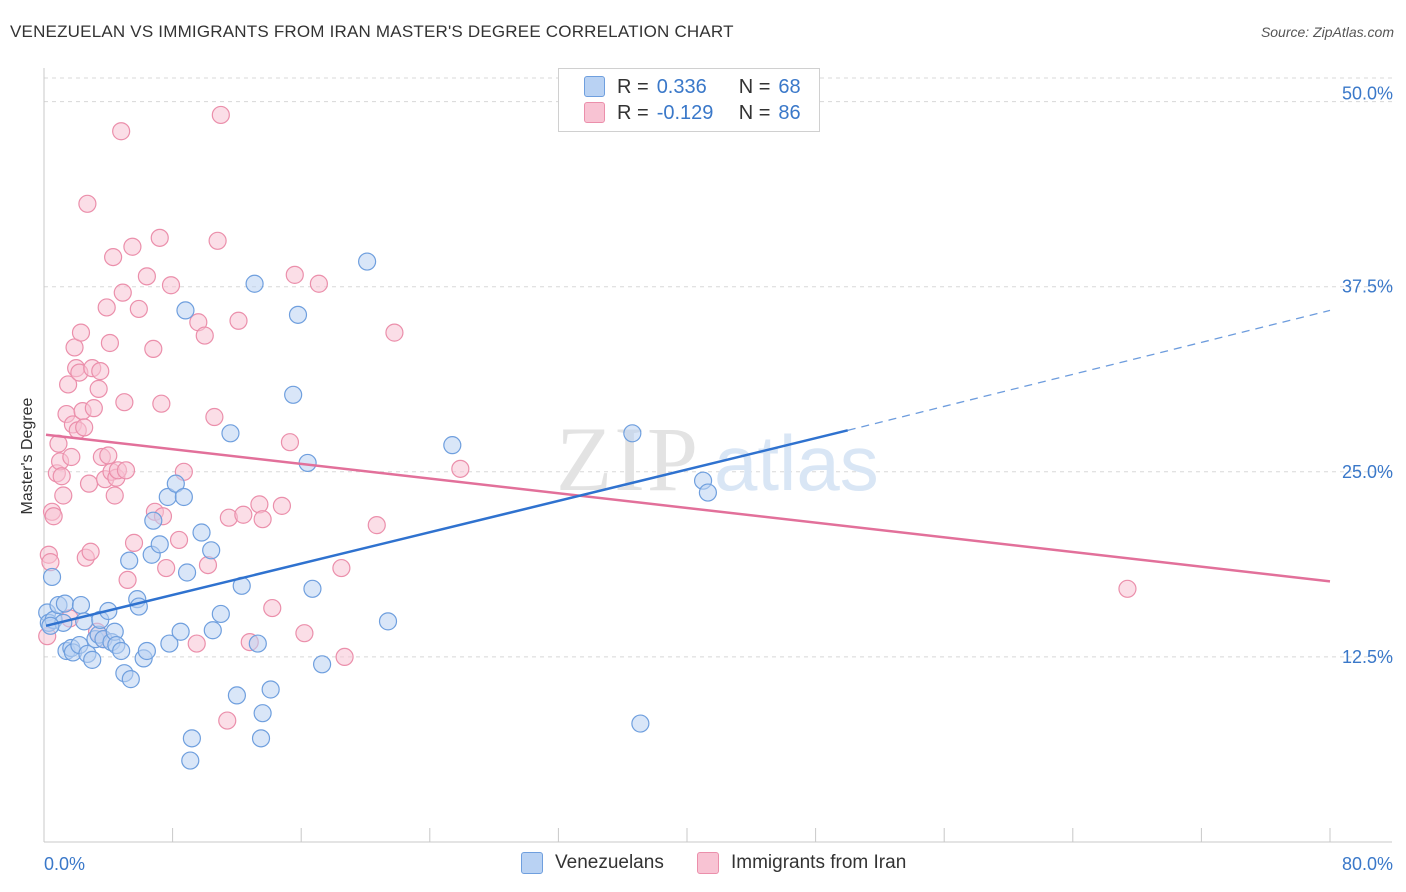  Describe the element at coordinates (717, 459) in the screenshot. I see `watermark: ZIP atlas` at that location.